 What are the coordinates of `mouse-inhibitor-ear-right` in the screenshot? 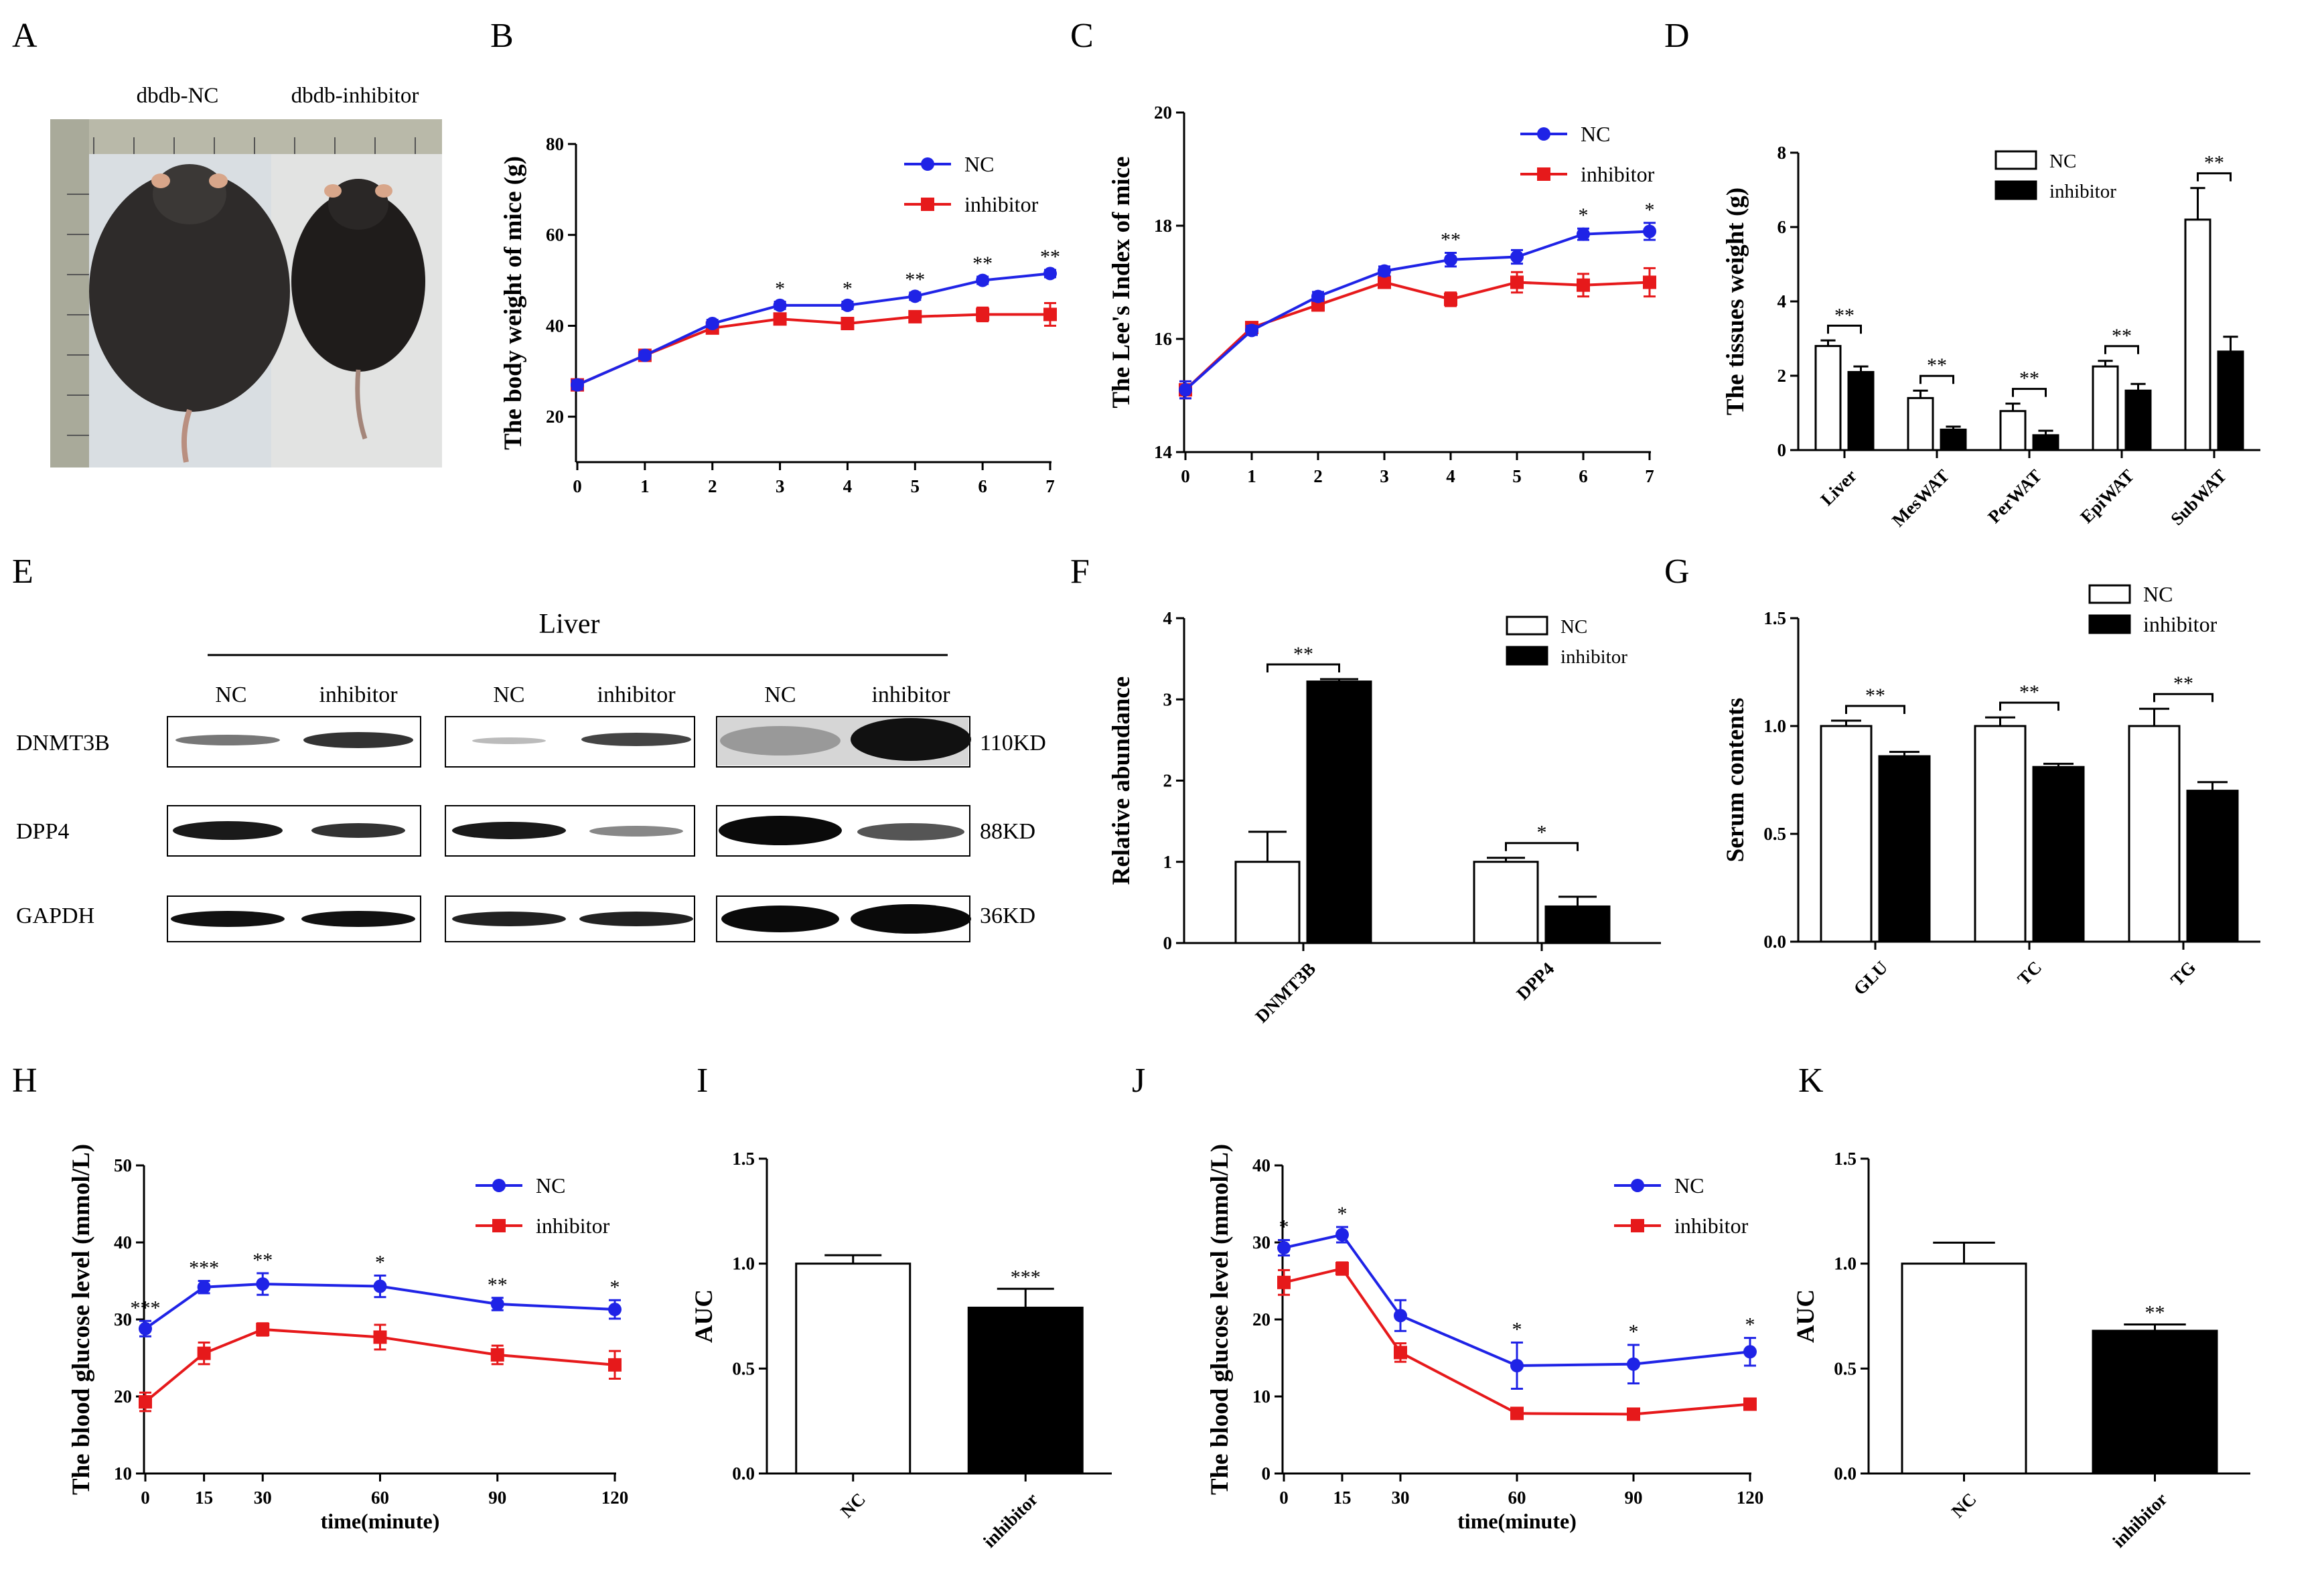 It's located at (384, 191).